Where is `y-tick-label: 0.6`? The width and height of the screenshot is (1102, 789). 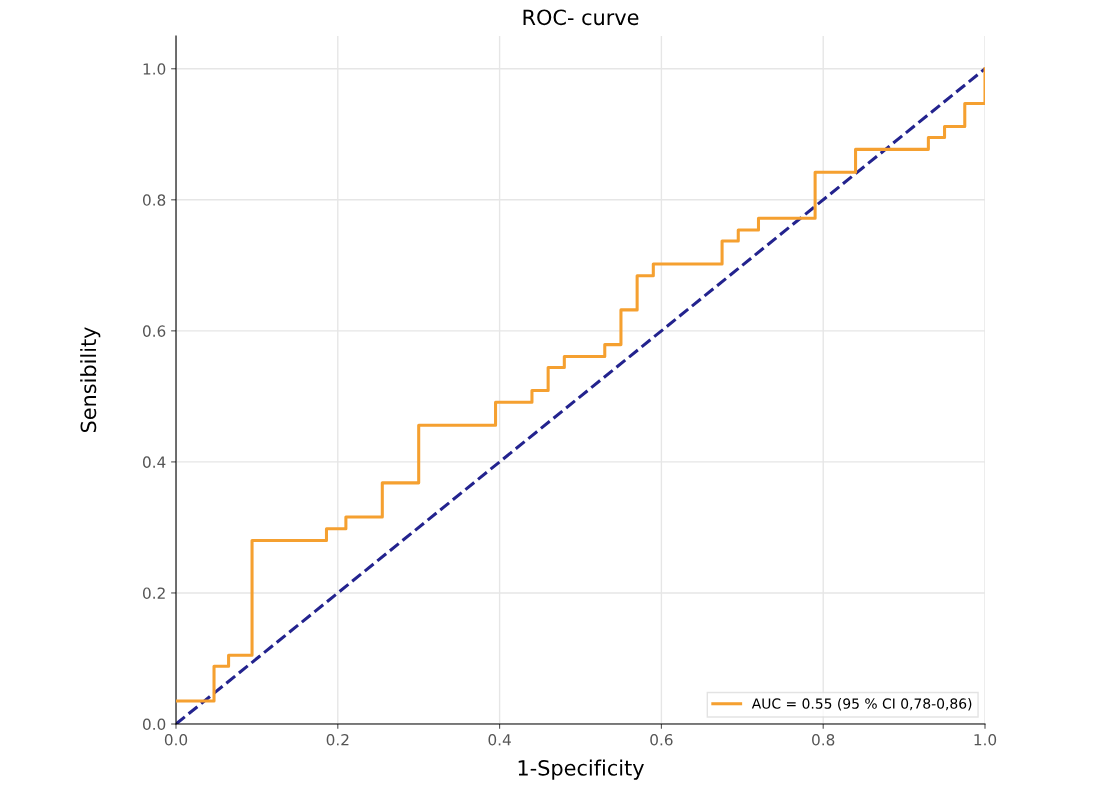
y-tick-label: 0.6 is located at coordinates (154, 331).